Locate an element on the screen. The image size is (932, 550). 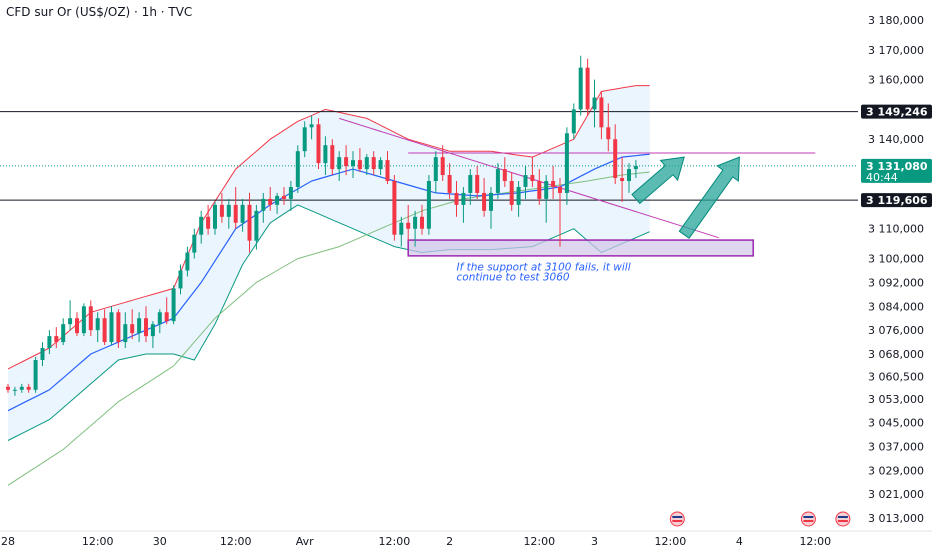
time-tick-label: 30 is located at coordinates (160, 541).